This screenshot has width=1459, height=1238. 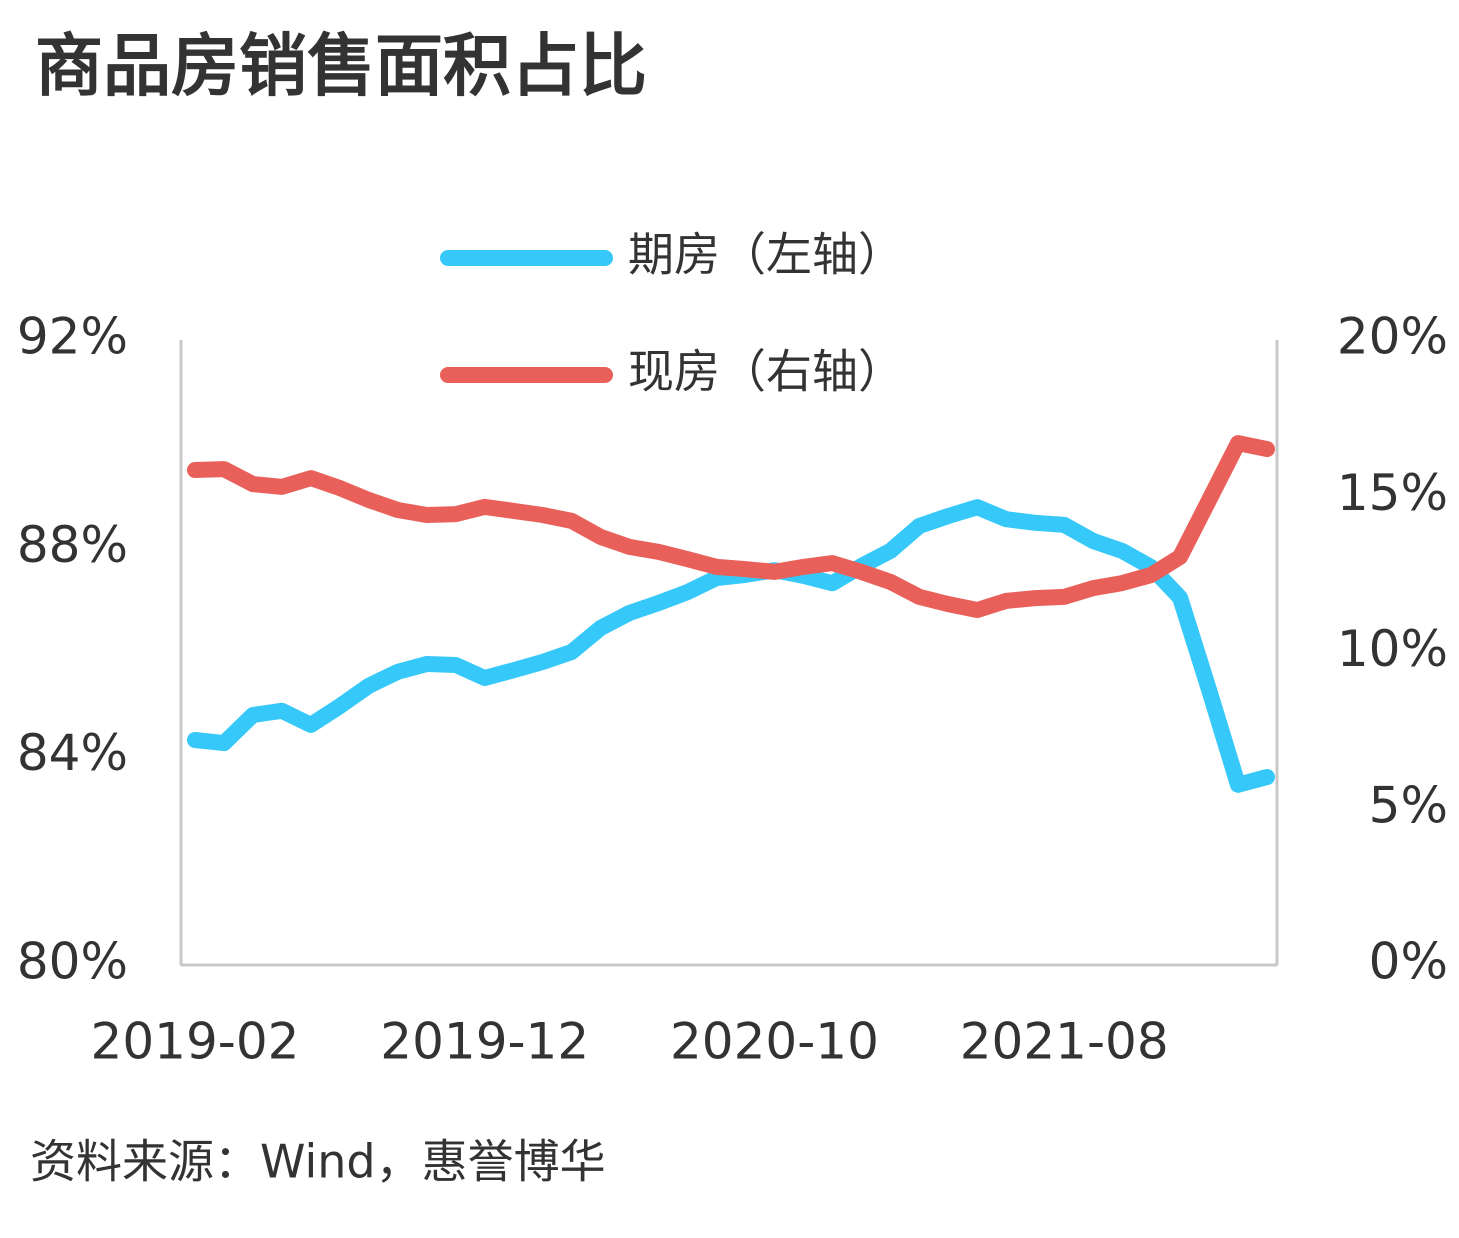 I want to click on data-line, so click(x=731, y=526).